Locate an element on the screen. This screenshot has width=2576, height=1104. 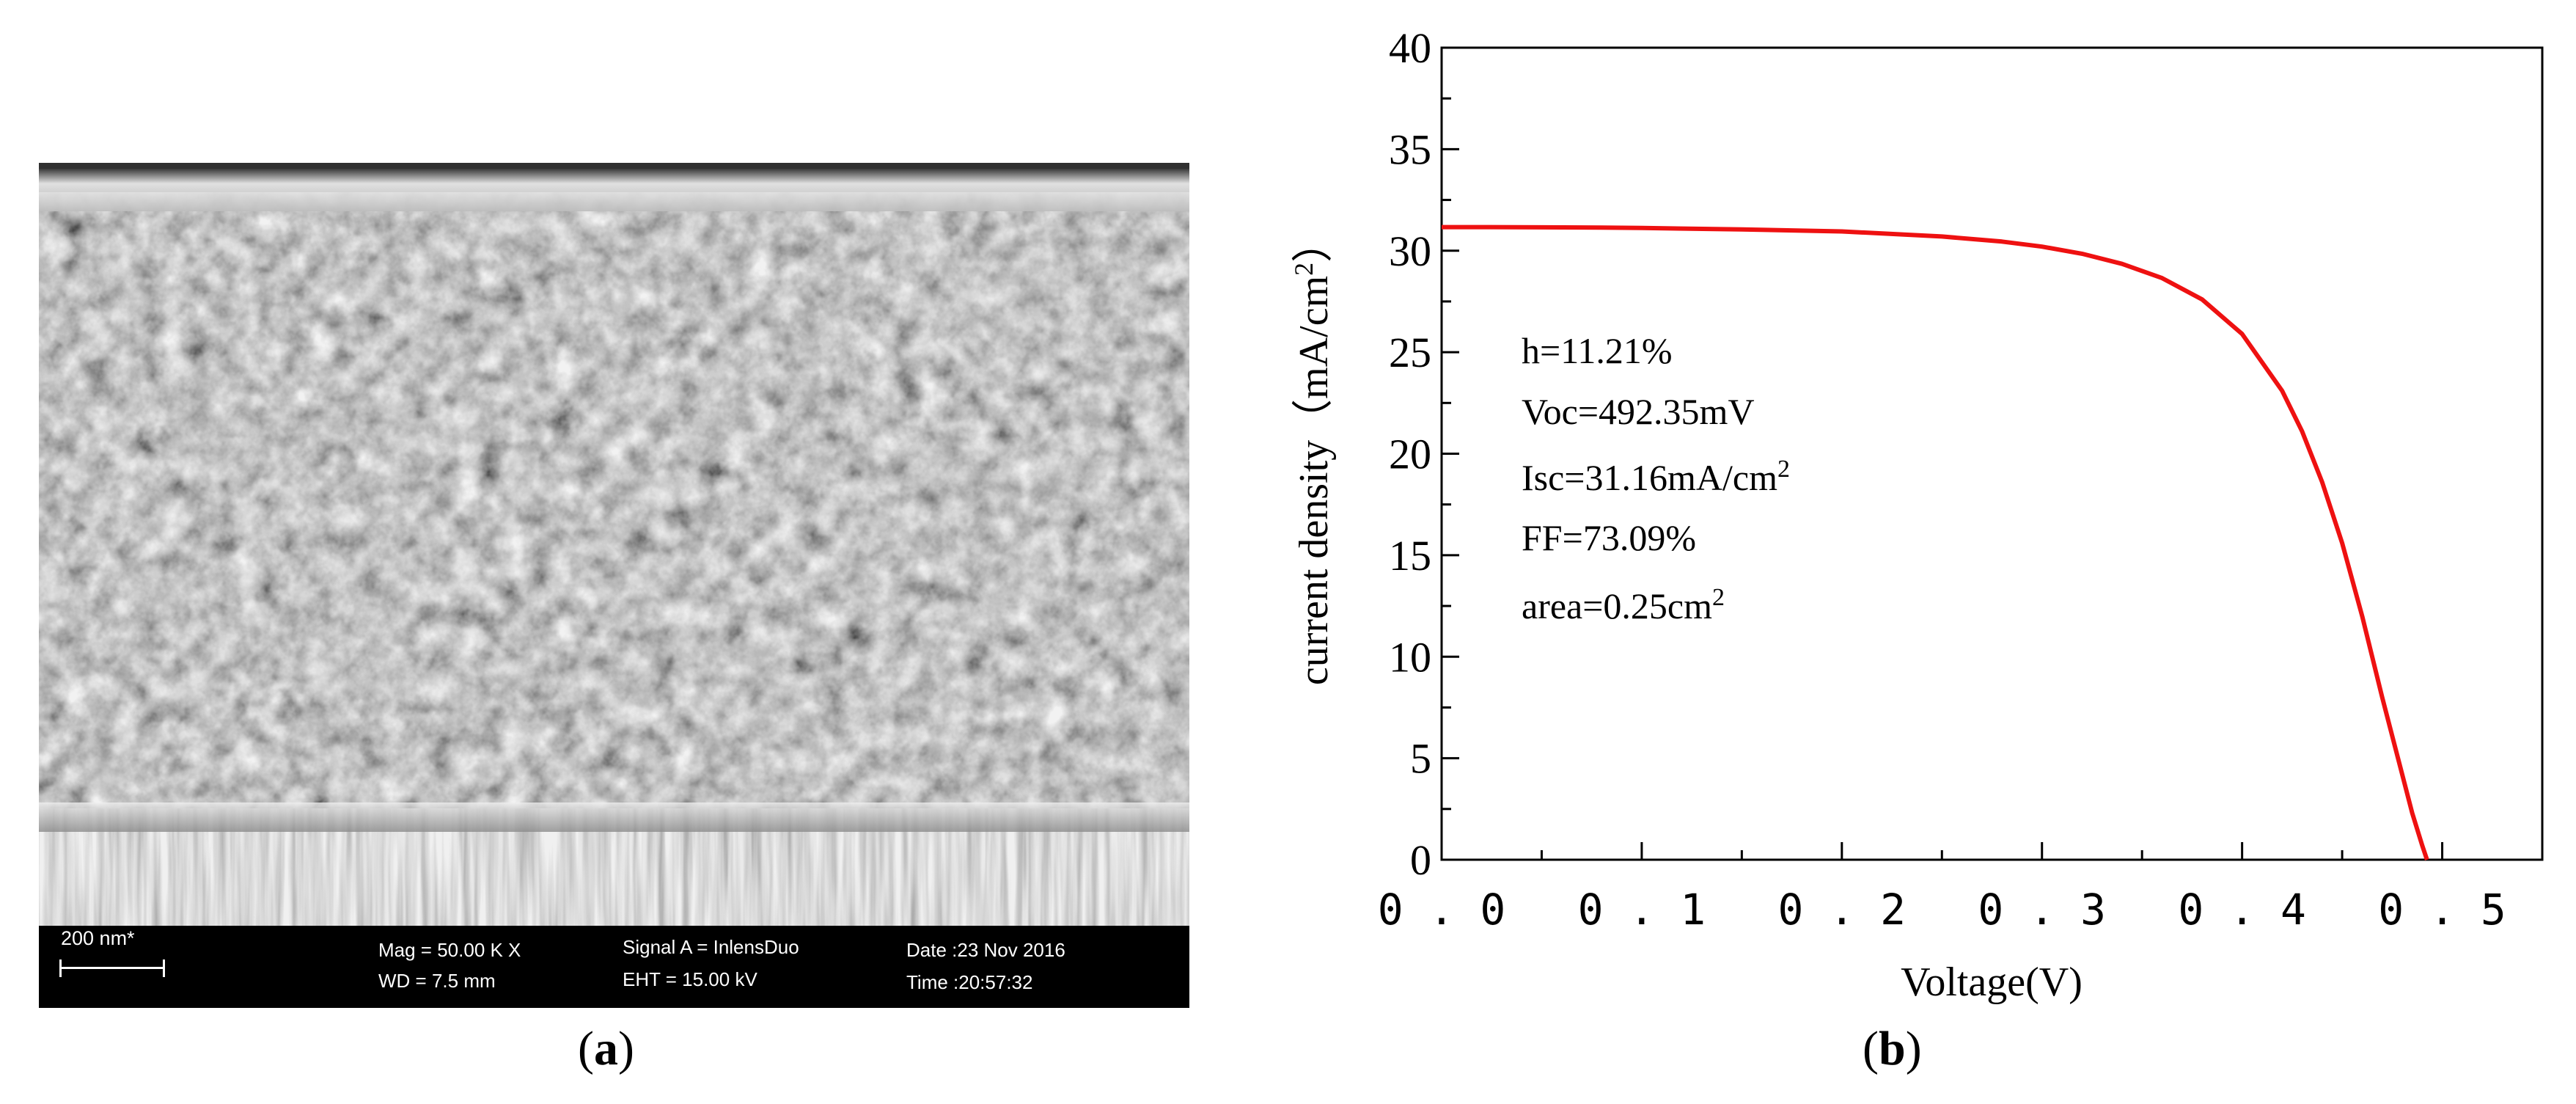
y-tick-label: 30 is located at coordinates (1410, 251).